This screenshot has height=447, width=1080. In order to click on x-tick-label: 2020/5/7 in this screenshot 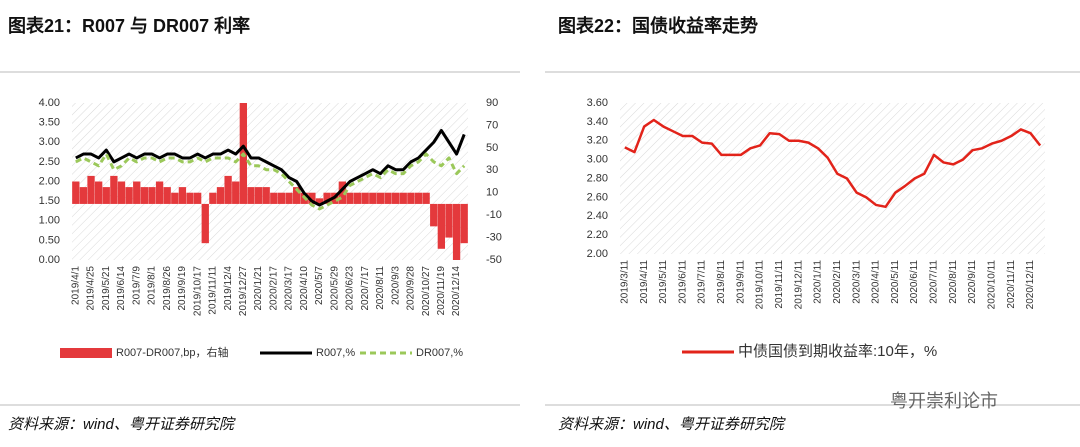, I will do `click(319, 285)`.